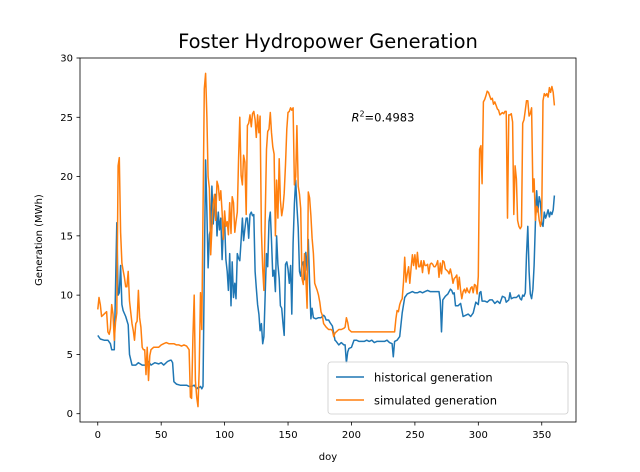  I want to click on r-squared-annotation: R2=0.4983, so click(382, 116).